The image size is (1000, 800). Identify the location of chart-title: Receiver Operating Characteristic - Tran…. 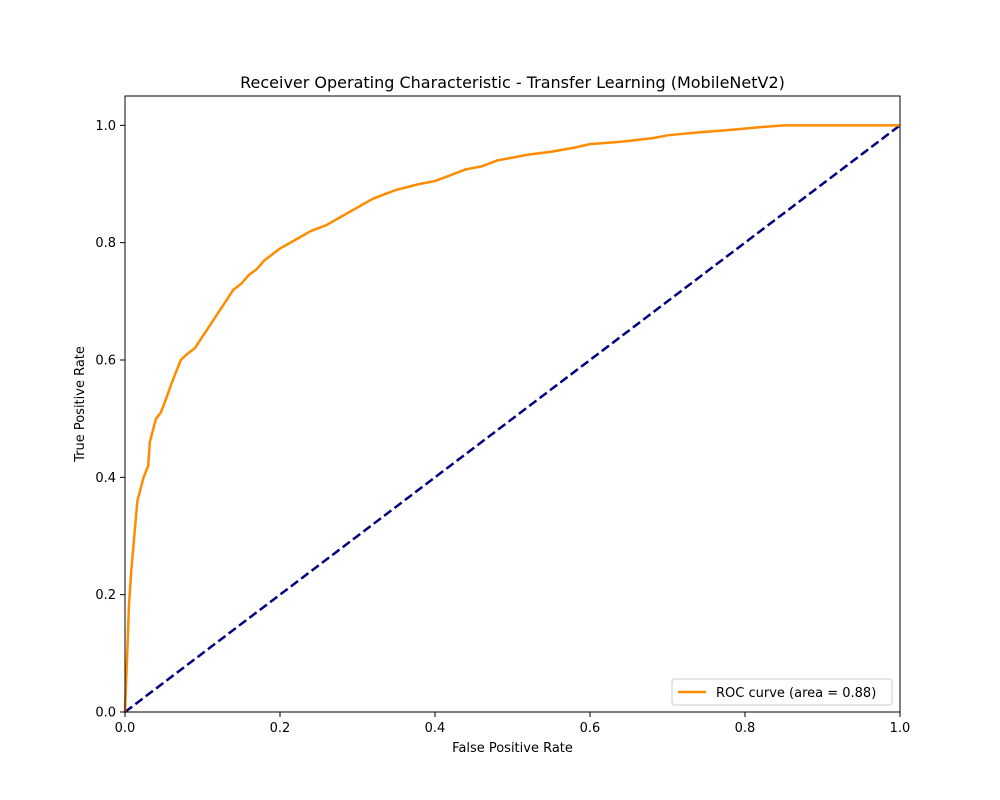
(512, 82).